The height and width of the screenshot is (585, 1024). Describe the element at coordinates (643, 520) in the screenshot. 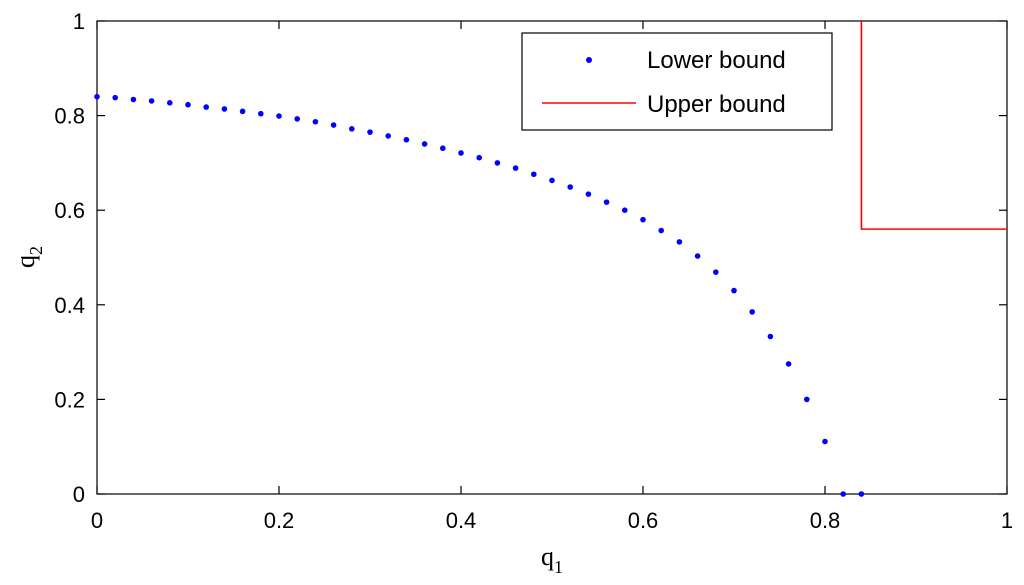

I see `x-tick-label: 0.6` at that location.